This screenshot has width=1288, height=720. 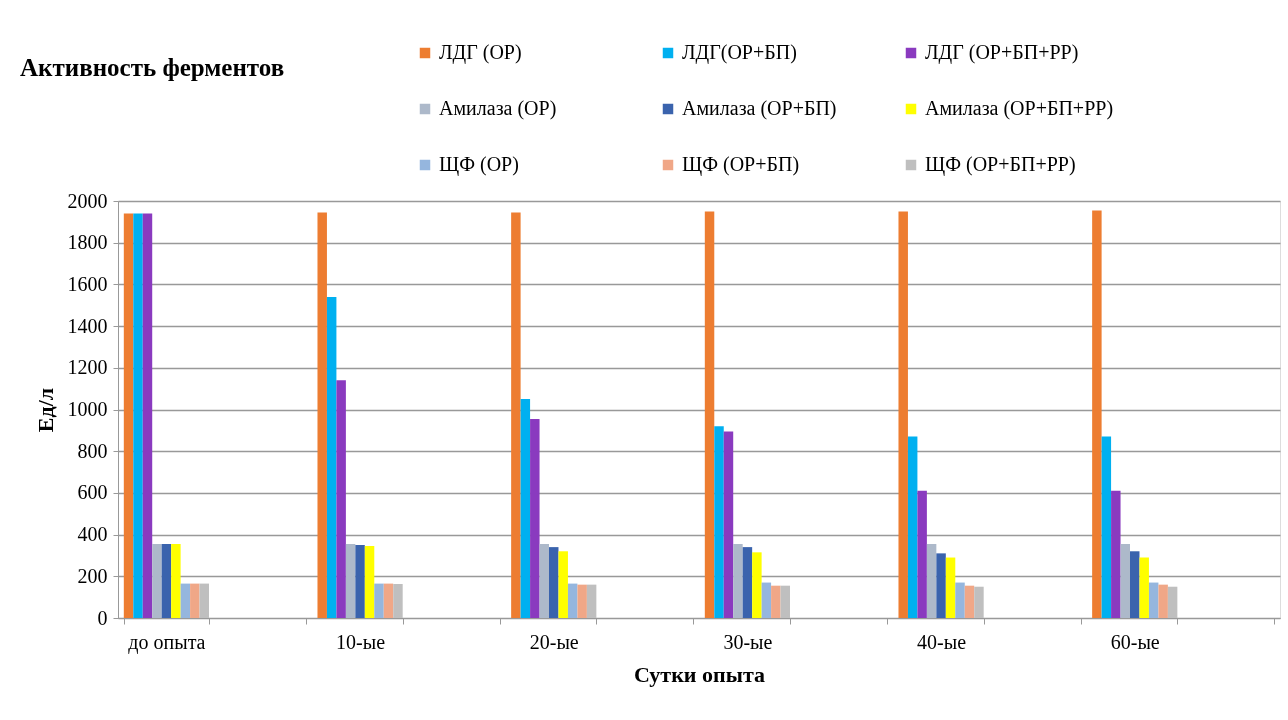 What do you see at coordinates (361, 641) in the screenshot?
I see `x-tick-label: 10-ые` at bounding box center [361, 641].